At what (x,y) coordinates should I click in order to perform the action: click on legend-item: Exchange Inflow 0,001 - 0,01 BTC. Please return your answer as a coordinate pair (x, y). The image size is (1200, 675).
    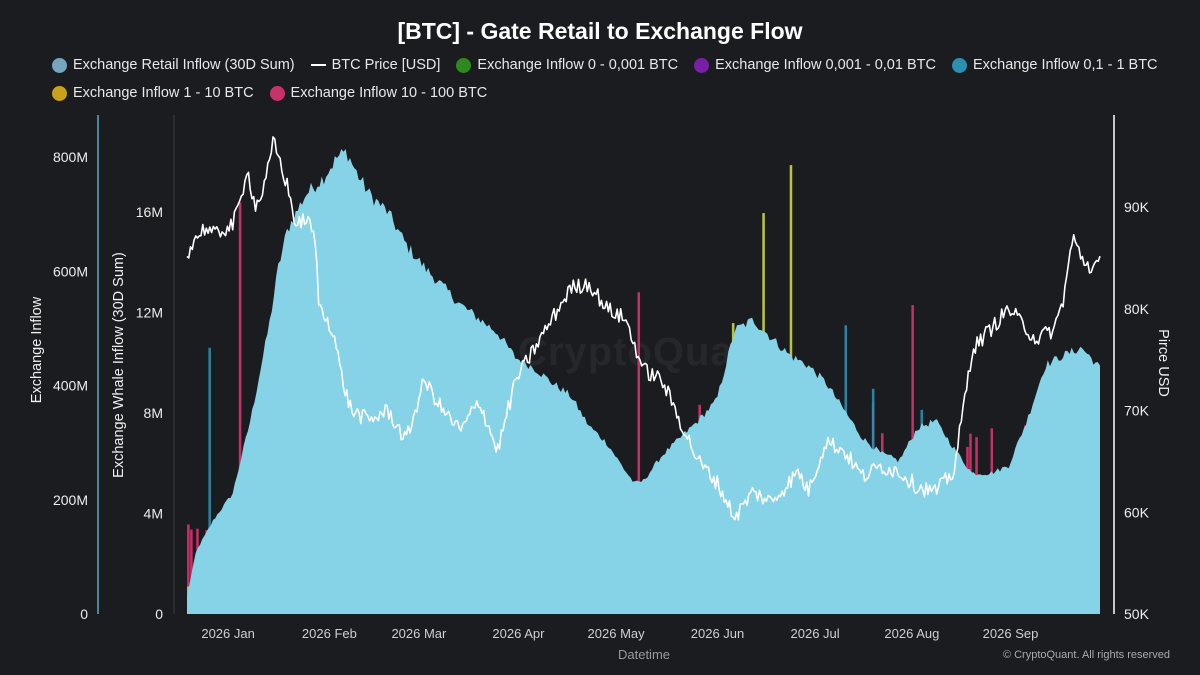
    Looking at the image, I should click on (815, 65).